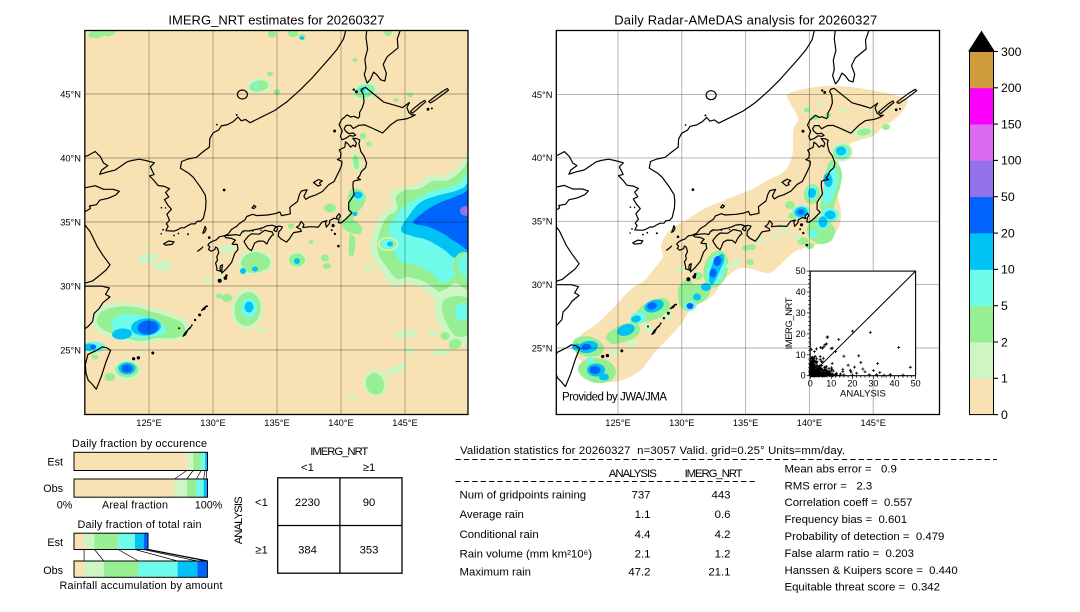 The width and height of the screenshot is (1080, 612). I want to click on svg-text: Frequency bias = 0.601, so click(846, 520).